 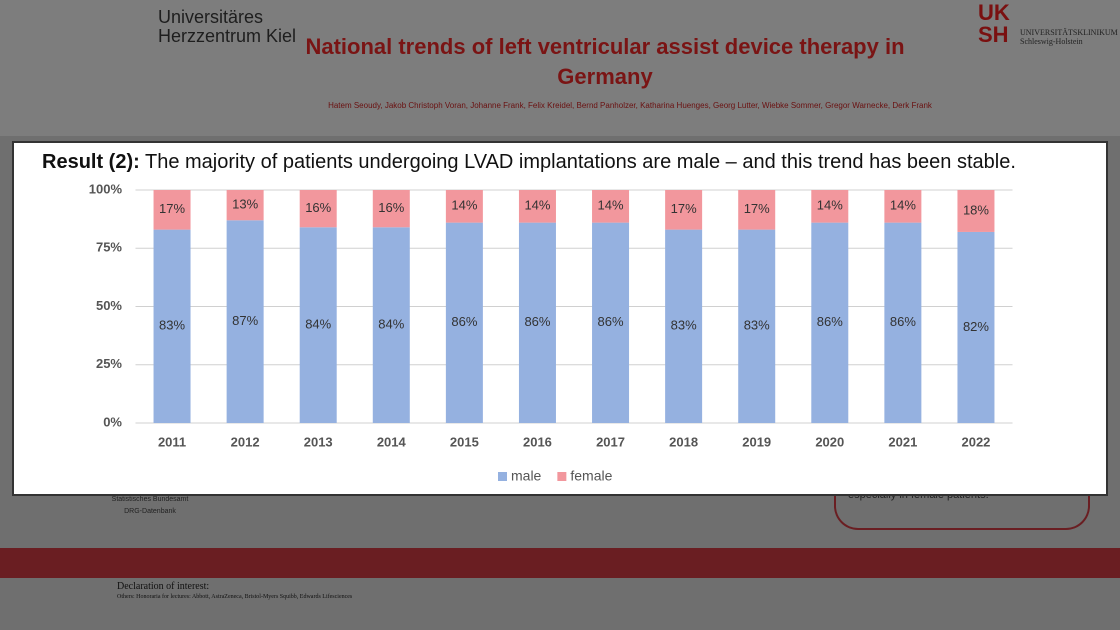 I want to click on x-tick-label: 2014, so click(x=392, y=441).